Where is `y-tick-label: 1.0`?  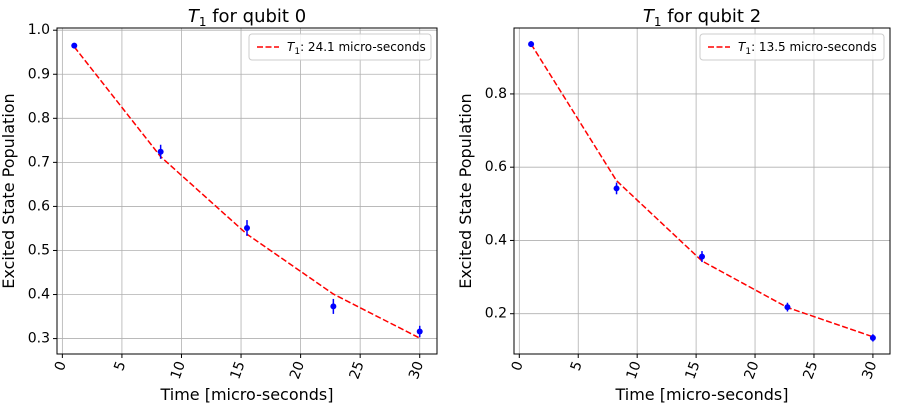 y-tick-label: 1.0 is located at coordinates (39, 30).